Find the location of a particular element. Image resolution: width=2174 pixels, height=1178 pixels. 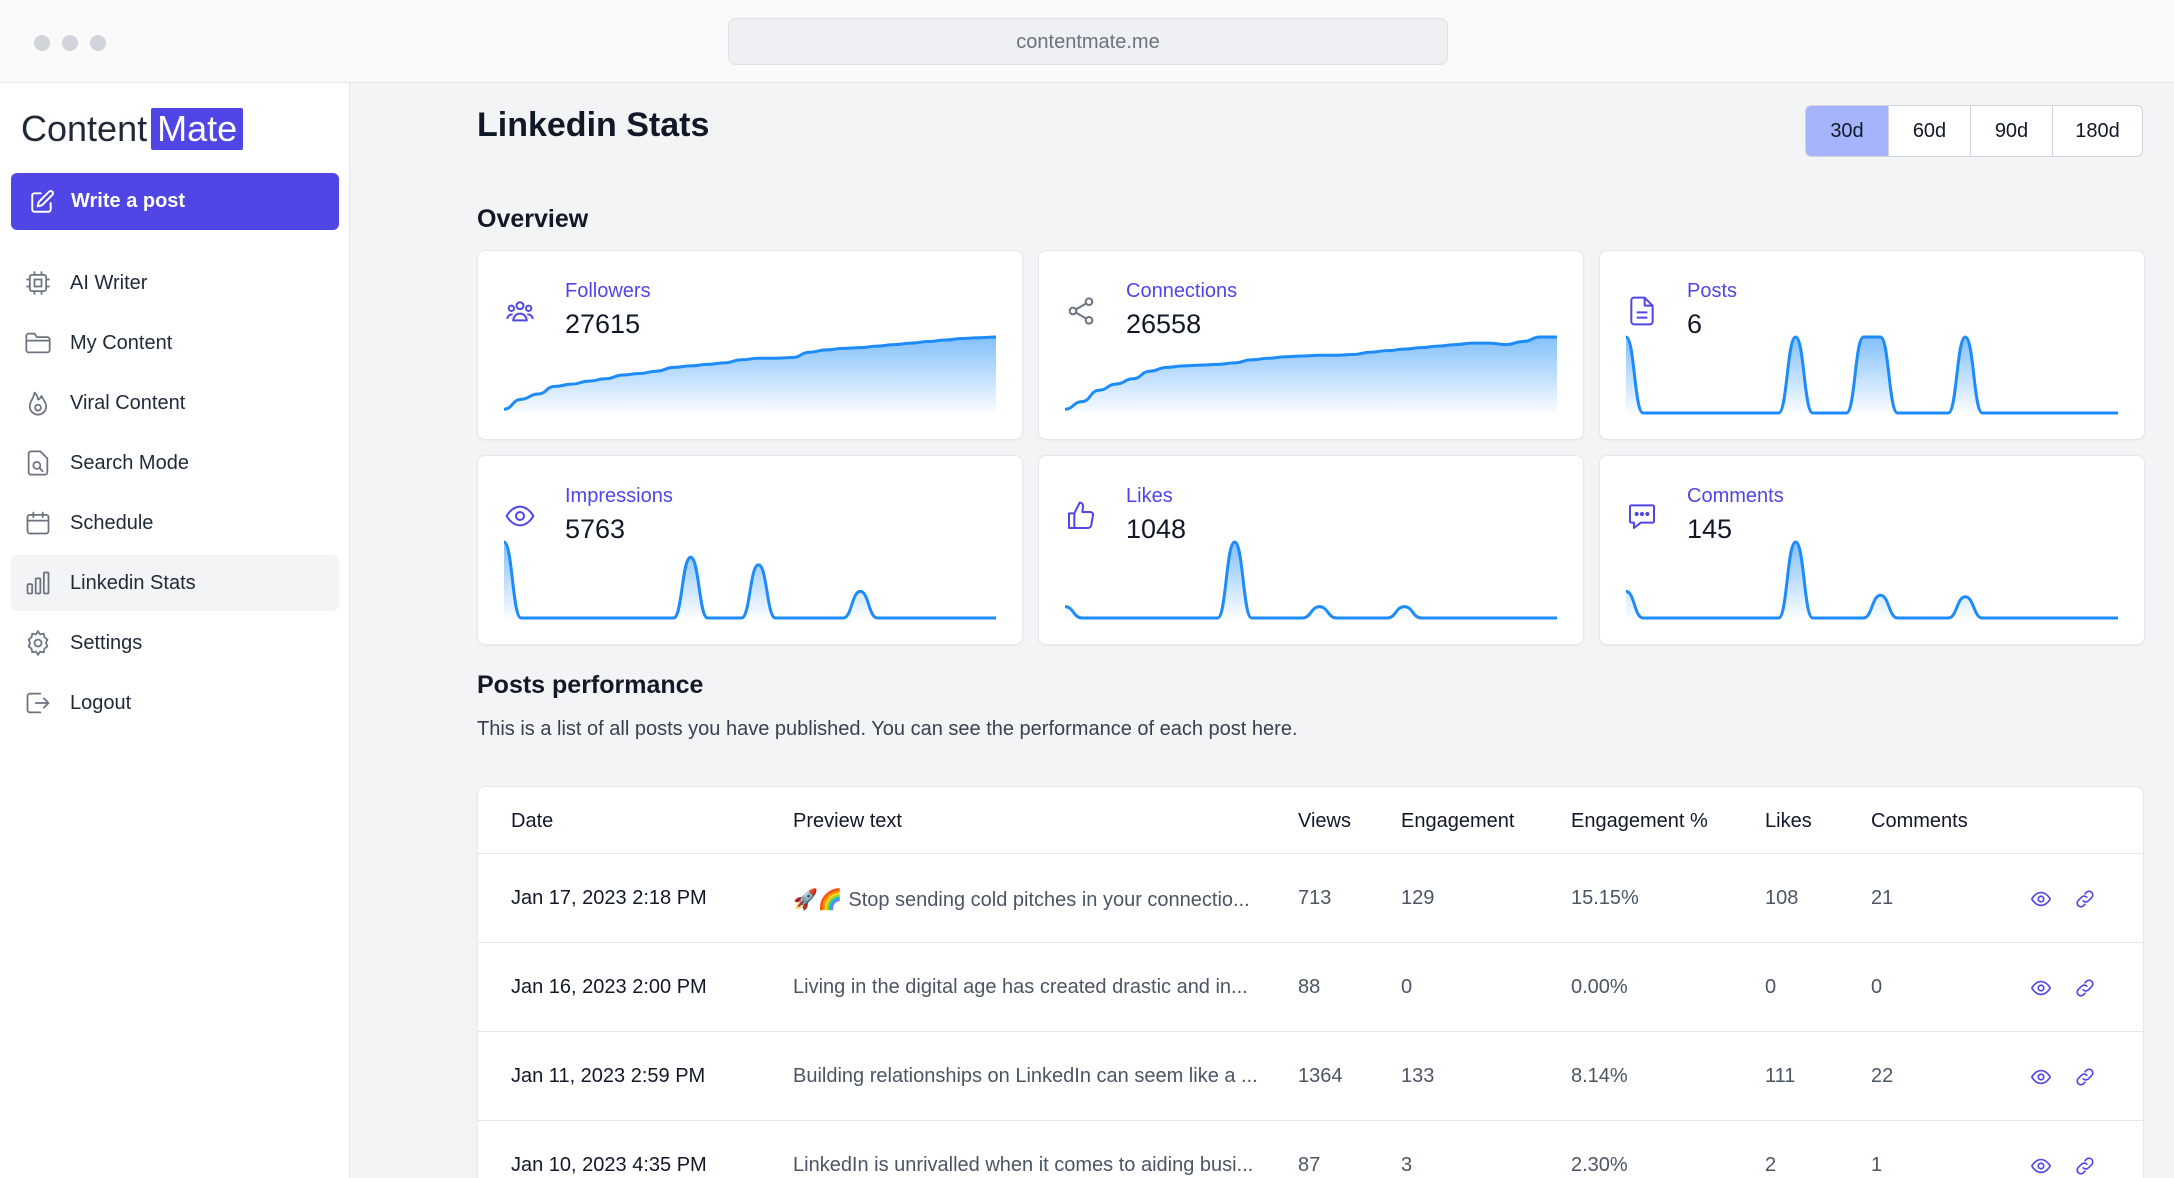

gear-icon is located at coordinates (38, 643).